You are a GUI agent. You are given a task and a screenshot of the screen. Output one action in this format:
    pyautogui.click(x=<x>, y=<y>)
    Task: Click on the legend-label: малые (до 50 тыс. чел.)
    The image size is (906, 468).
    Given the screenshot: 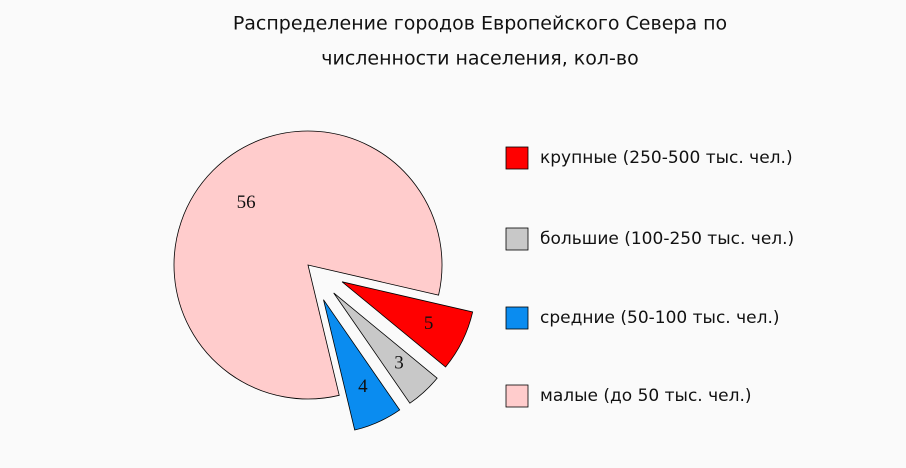 What is the action you would take?
    pyautogui.click(x=646, y=396)
    